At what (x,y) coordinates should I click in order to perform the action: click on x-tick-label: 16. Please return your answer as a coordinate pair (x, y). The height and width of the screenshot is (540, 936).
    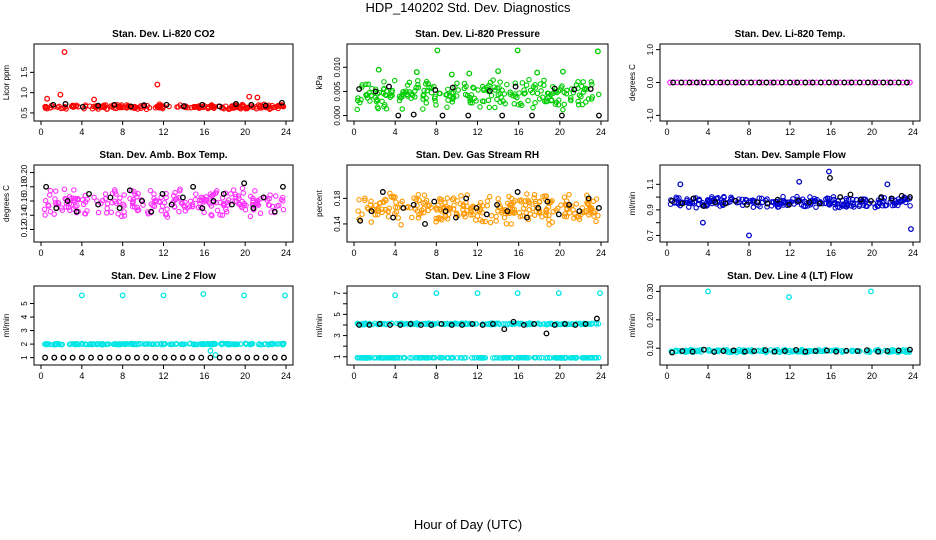
    Looking at the image, I should click on (204, 132).